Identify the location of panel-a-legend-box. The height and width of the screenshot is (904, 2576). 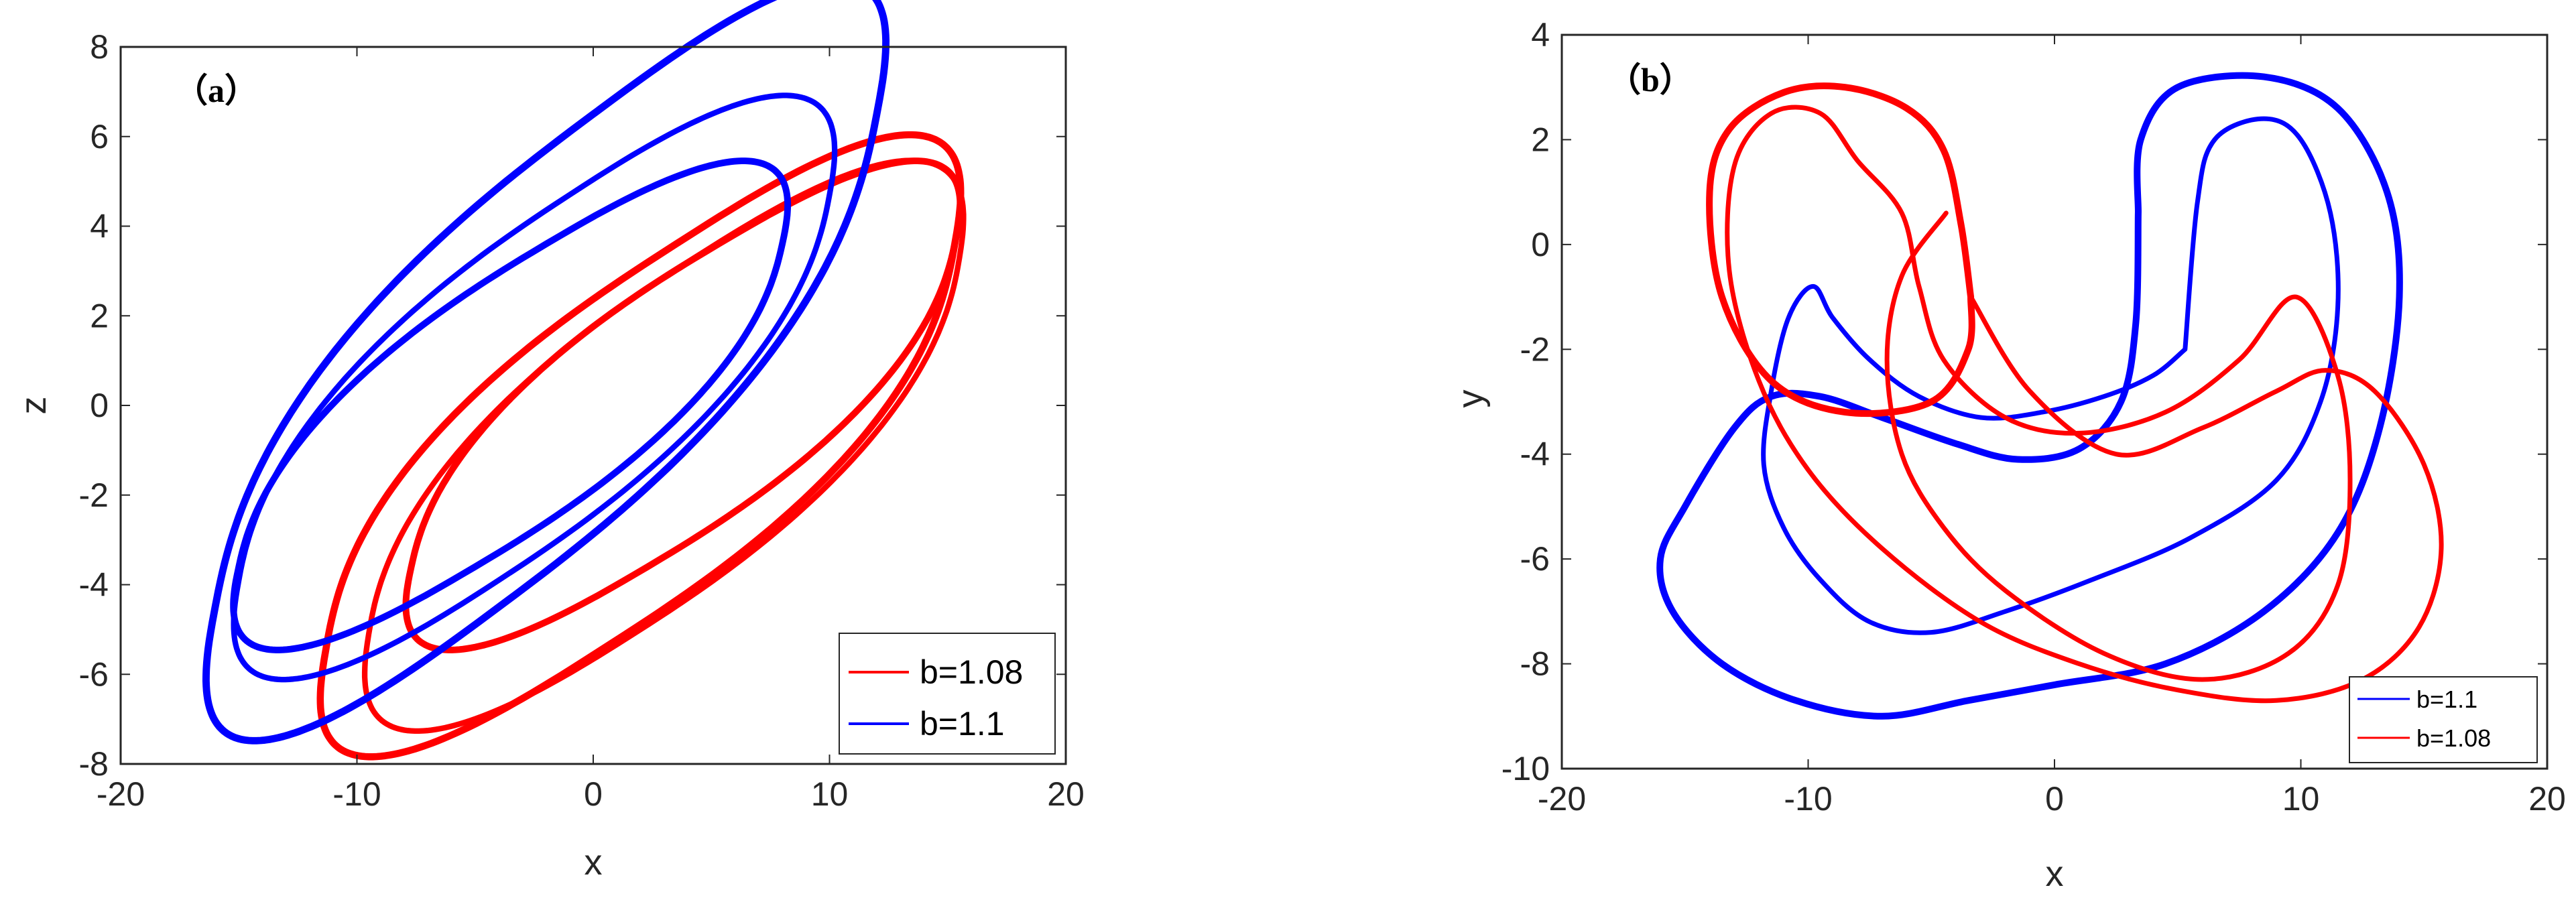
(947, 694).